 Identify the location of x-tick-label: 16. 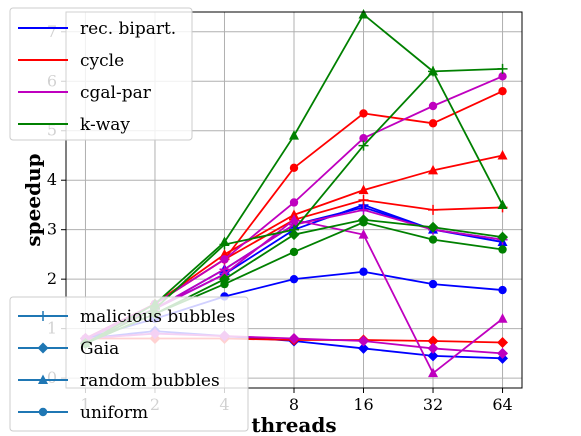
(363, 404).